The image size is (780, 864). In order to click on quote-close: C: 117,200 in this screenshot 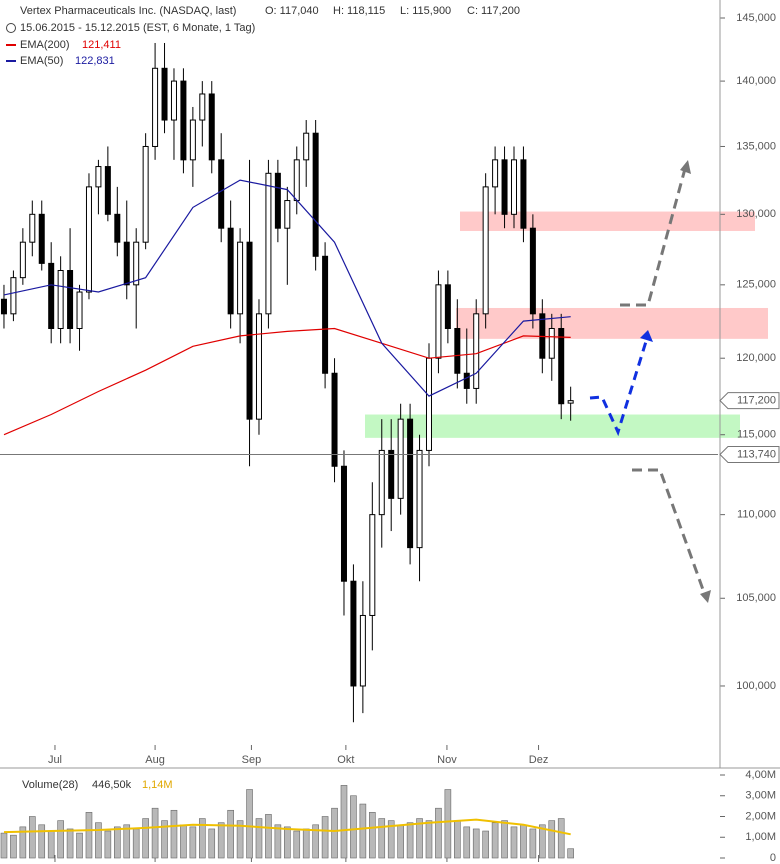, I will do `click(493, 11)`.